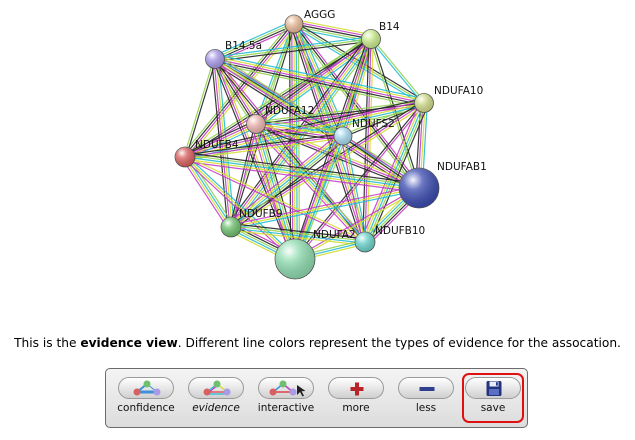 The height and width of the screenshot is (440, 635). What do you see at coordinates (286, 400) in the screenshot?
I see `interactive-view-button: interactive` at bounding box center [286, 400].